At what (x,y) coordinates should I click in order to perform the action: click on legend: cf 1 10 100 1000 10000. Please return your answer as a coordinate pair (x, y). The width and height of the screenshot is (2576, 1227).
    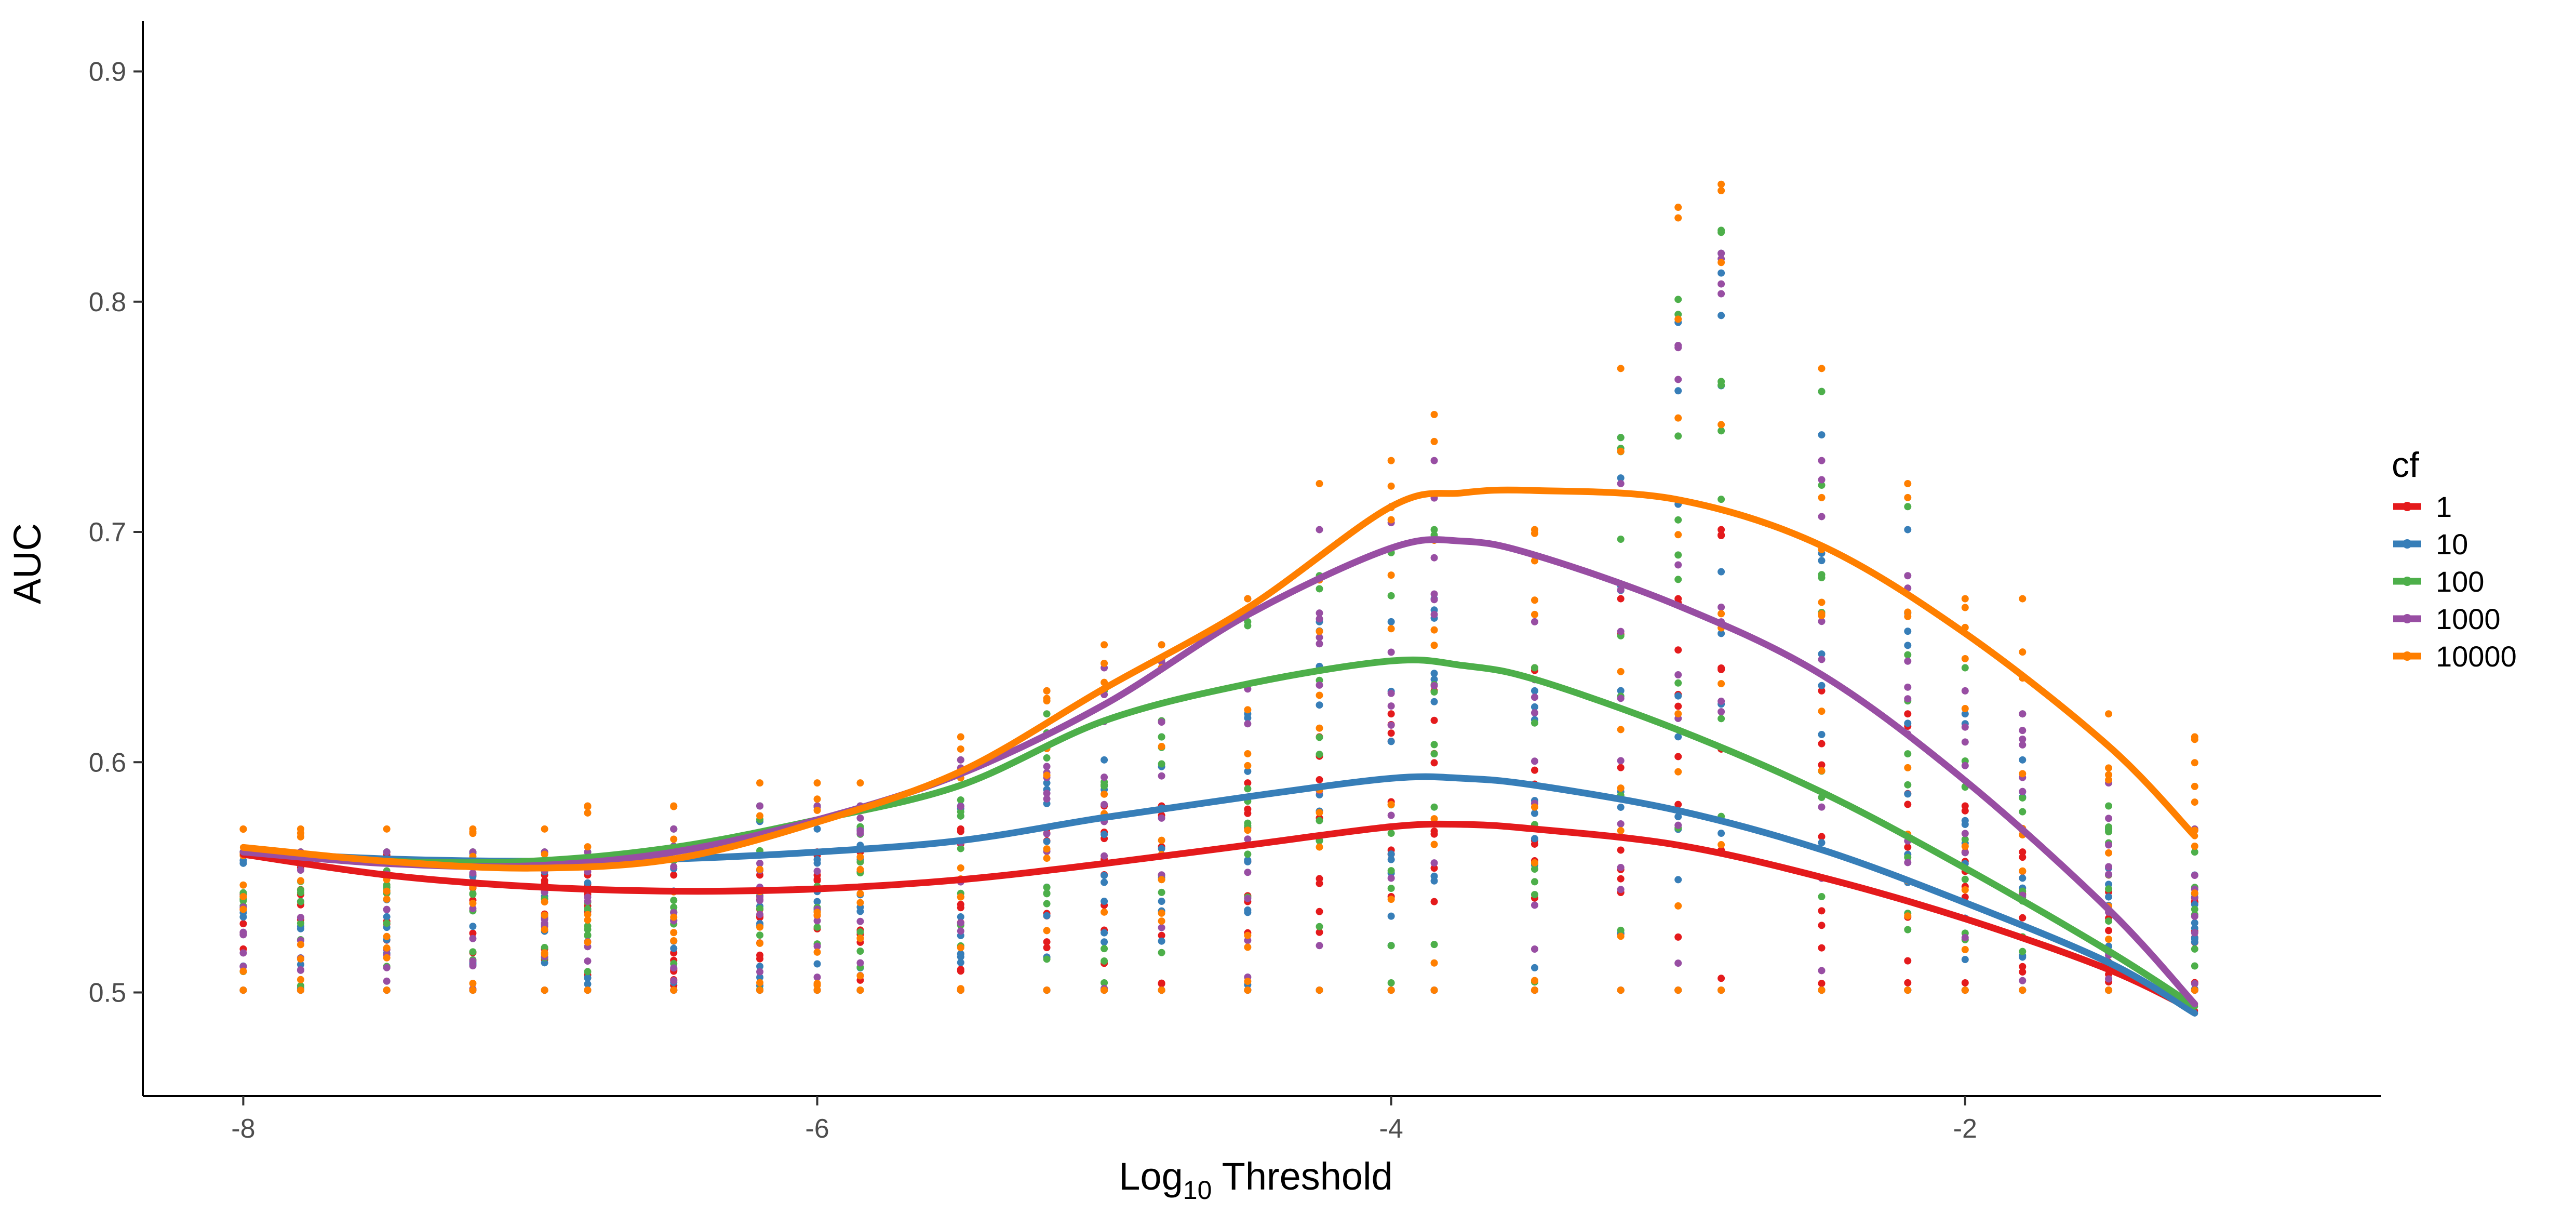
    Looking at the image, I should click on (2454, 559).